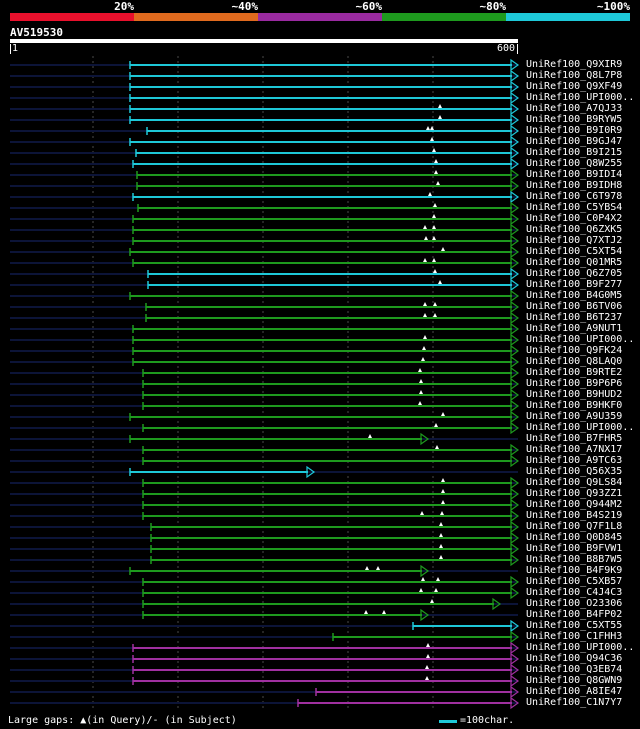  What do you see at coordinates (574, 75) in the screenshot?
I see `hit-label: UniRef100_Q8L7P8` at bounding box center [574, 75].